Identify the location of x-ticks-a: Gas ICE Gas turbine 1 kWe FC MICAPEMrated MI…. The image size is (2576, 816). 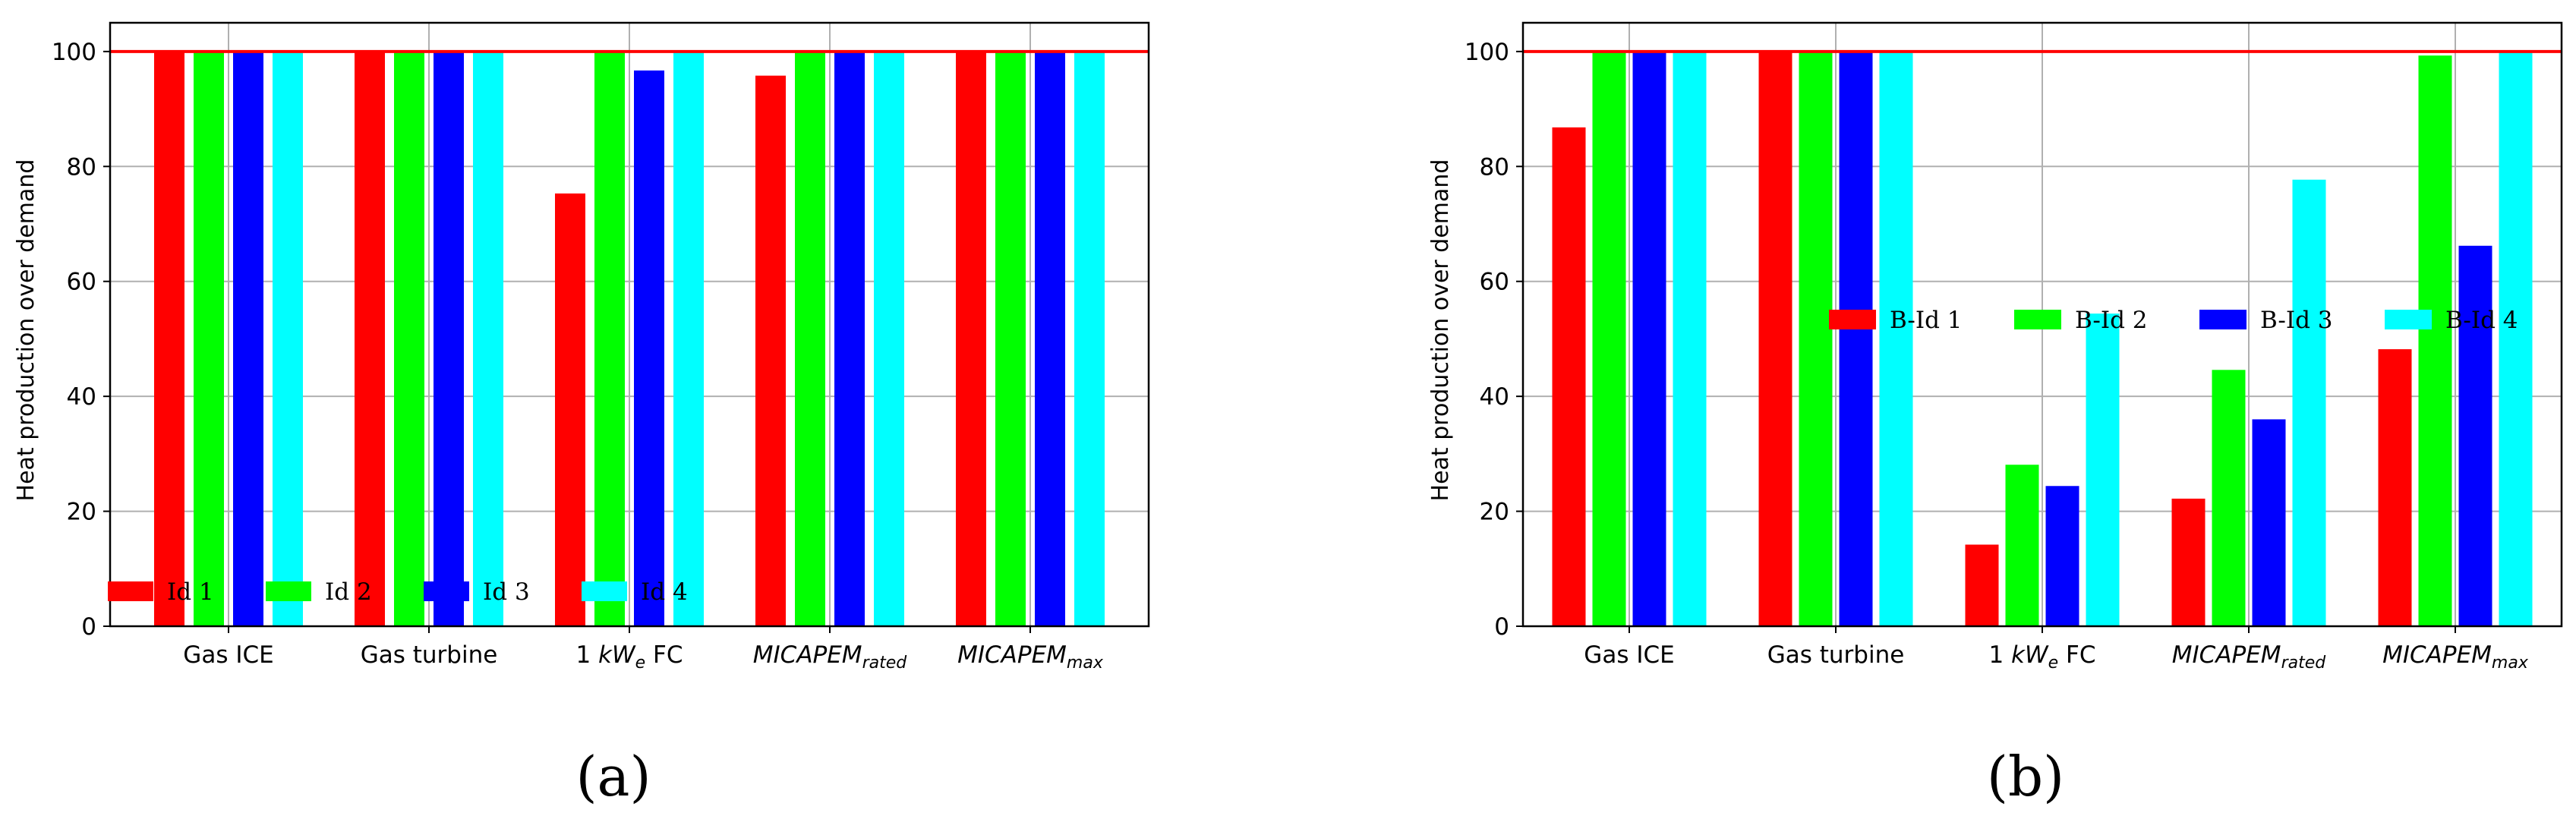
(643, 649).